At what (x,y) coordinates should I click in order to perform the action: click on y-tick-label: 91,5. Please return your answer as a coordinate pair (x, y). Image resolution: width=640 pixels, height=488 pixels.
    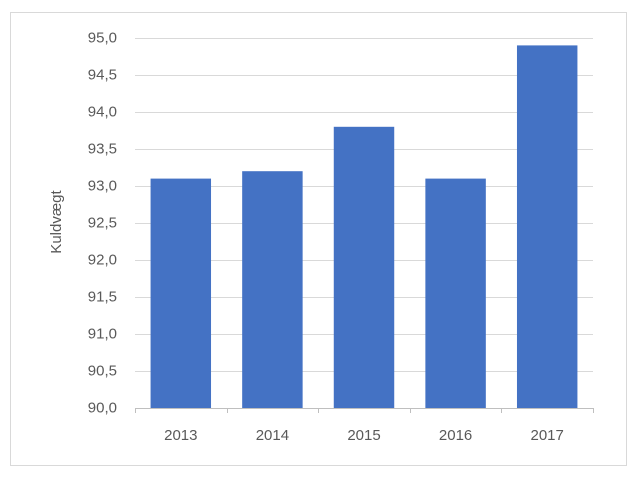
    Looking at the image, I should click on (102, 296).